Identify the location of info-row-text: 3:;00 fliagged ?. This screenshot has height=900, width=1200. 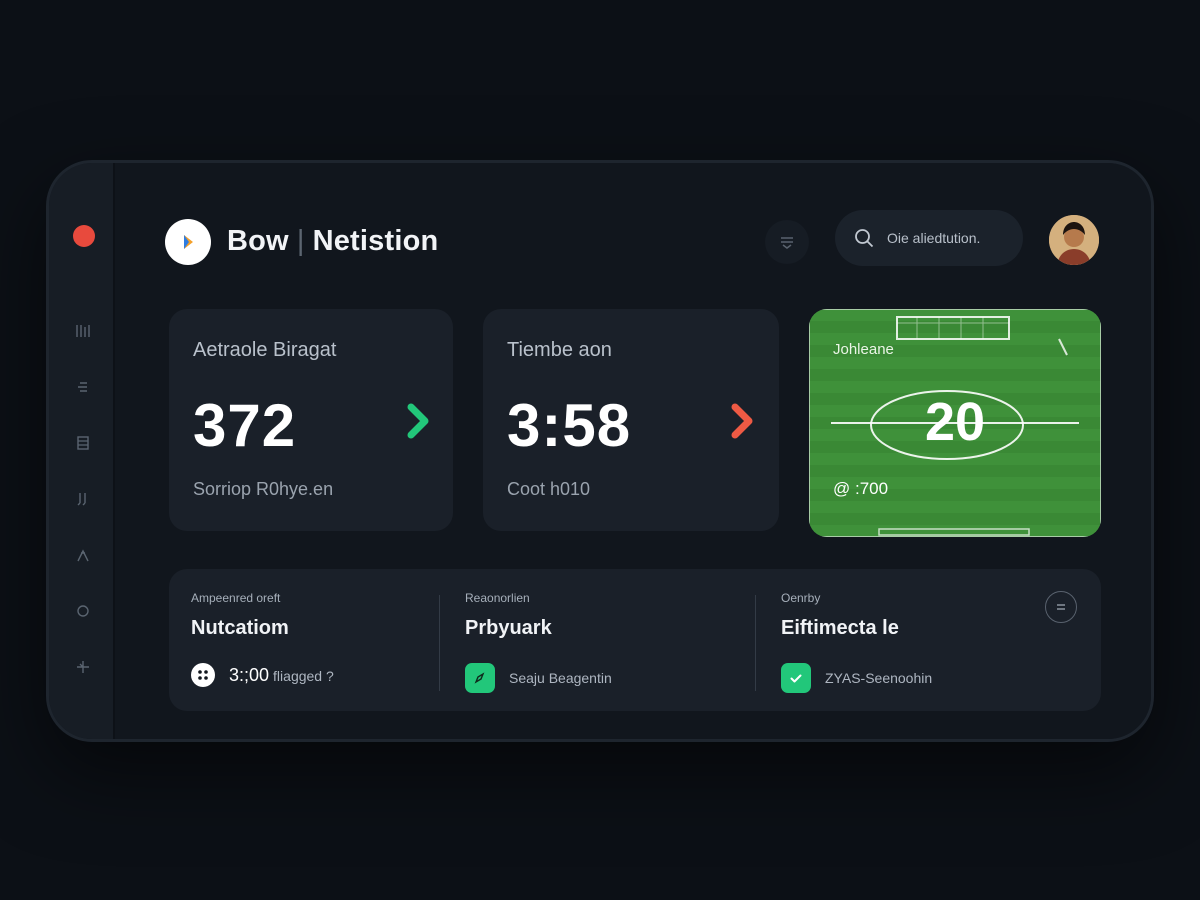
(281, 675).